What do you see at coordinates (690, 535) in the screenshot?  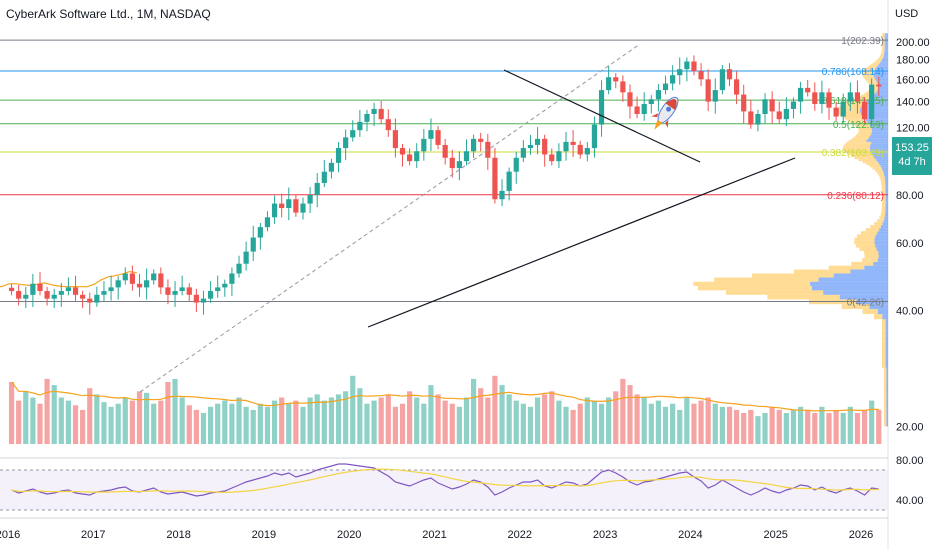 I see `x-axis-tick-label: 2024` at bounding box center [690, 535].